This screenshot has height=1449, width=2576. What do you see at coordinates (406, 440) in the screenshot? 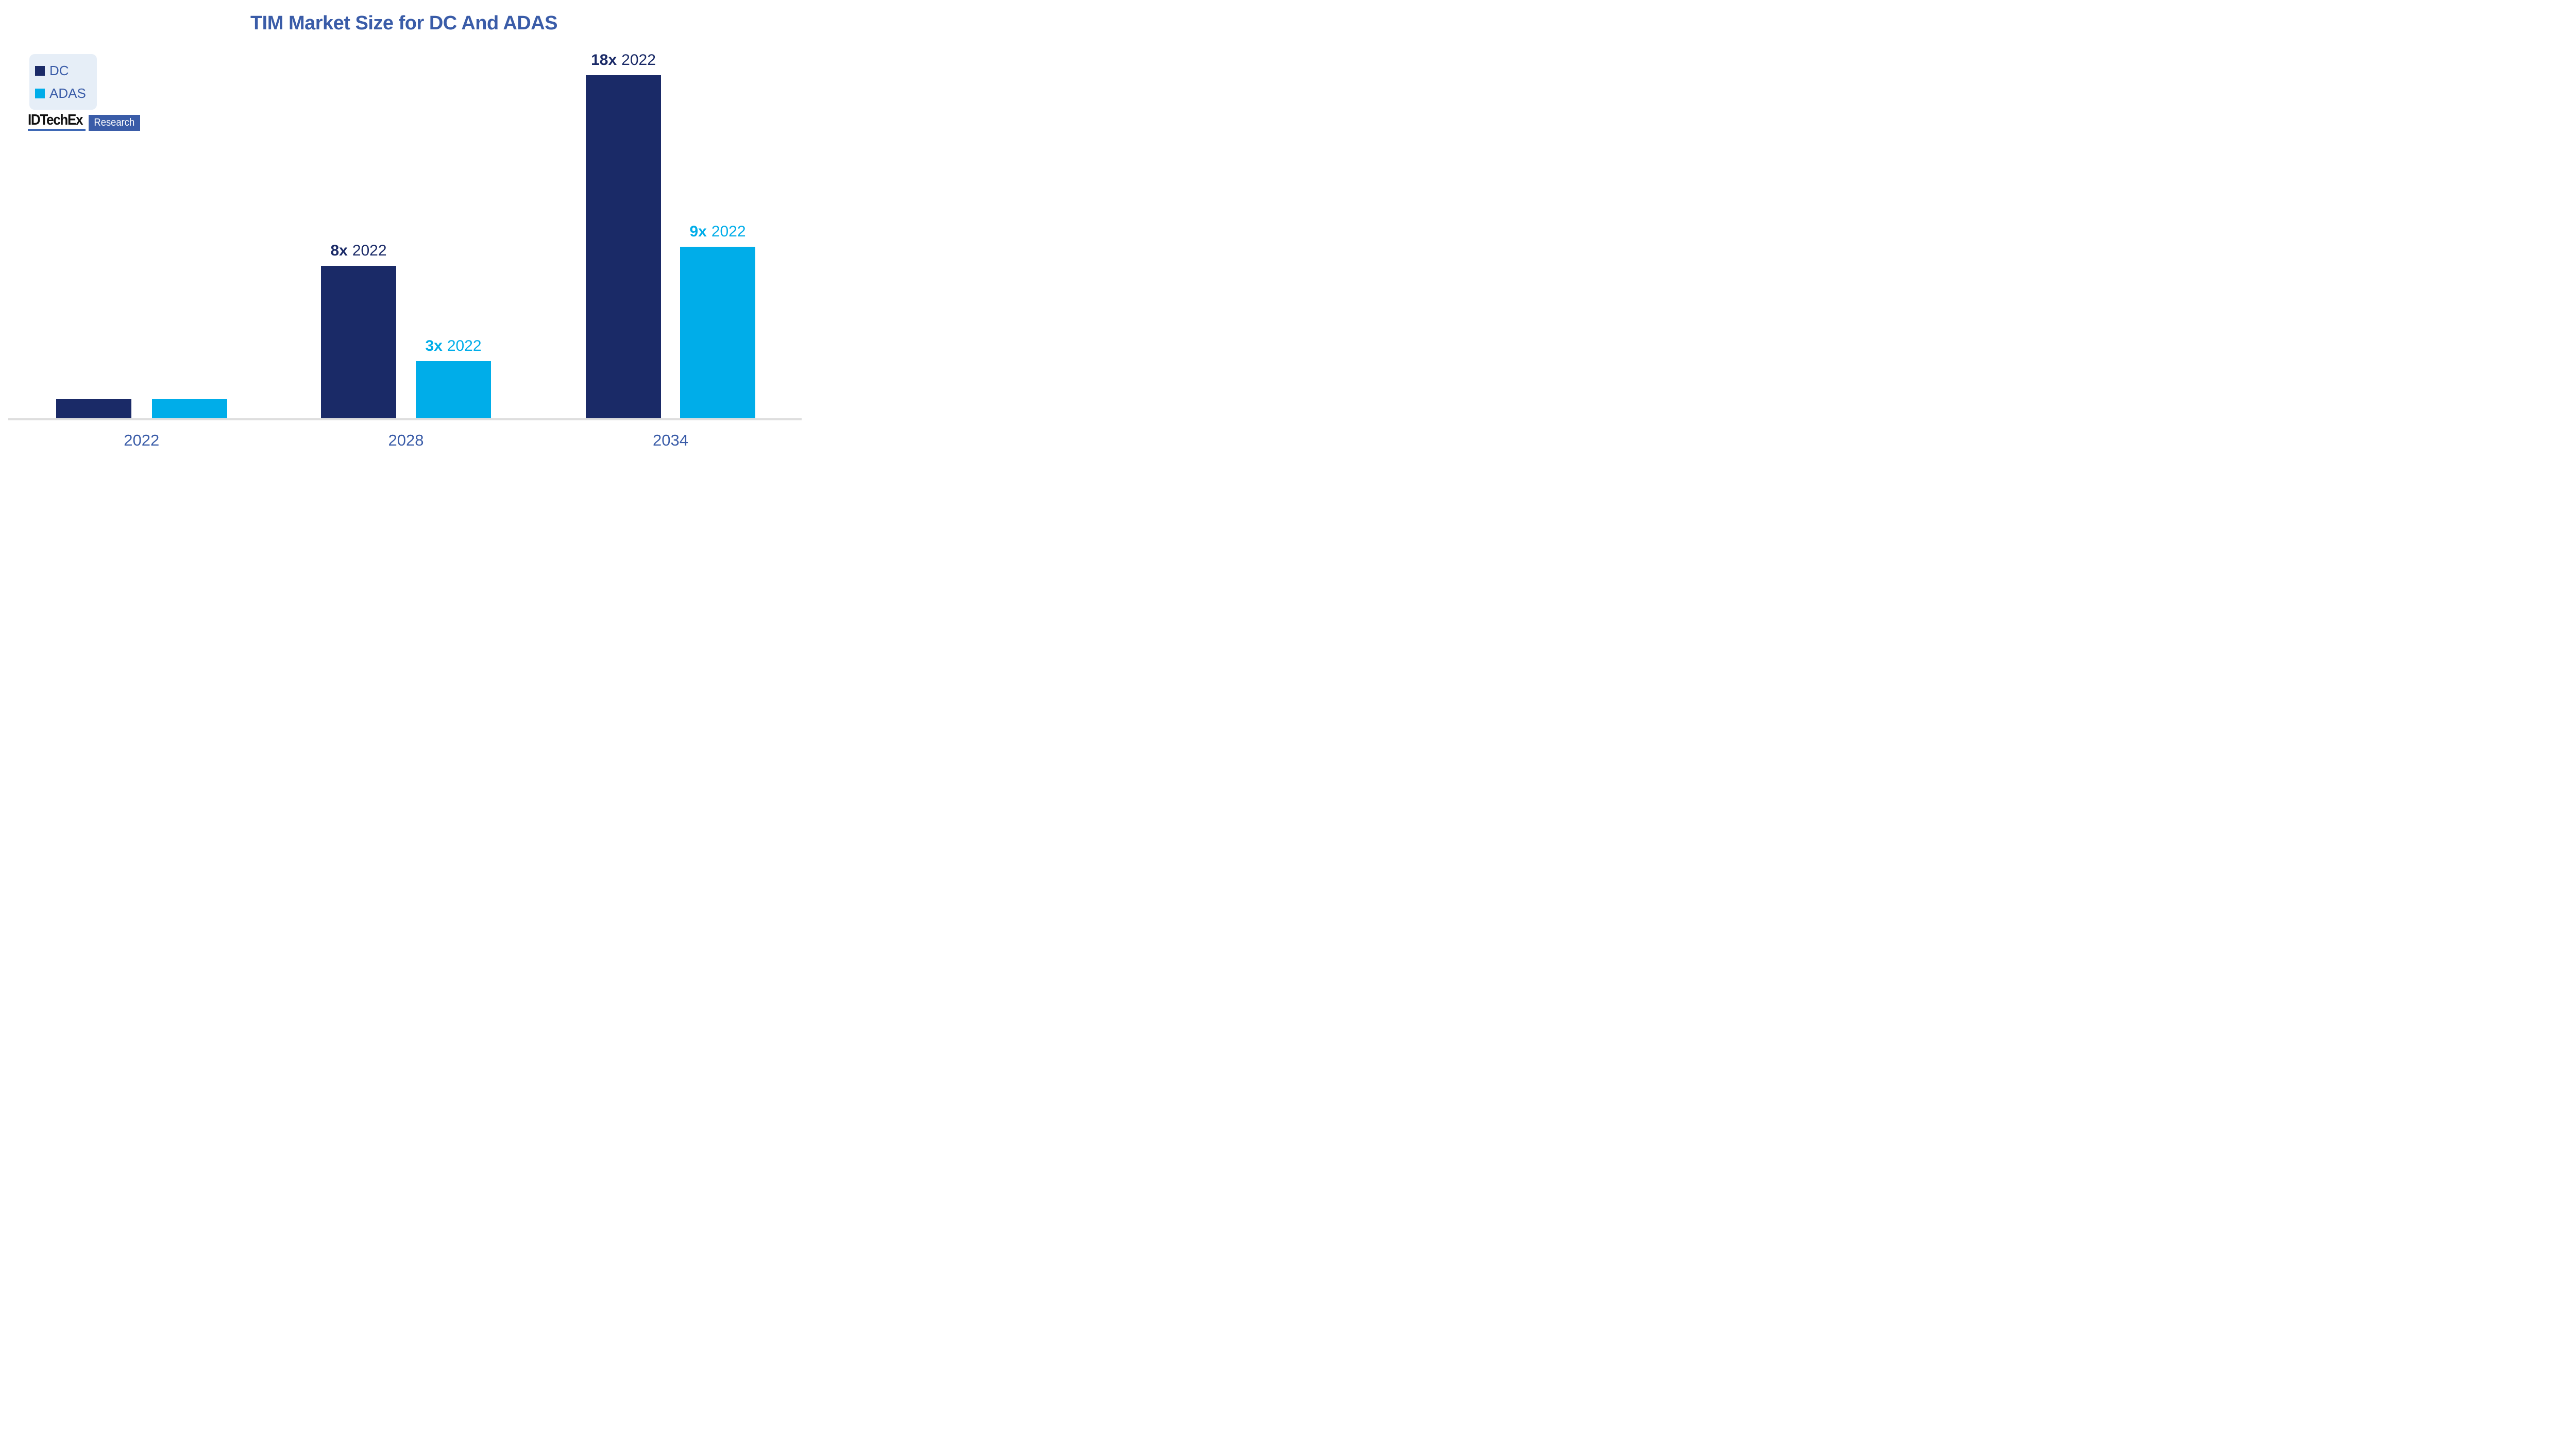
I see `axis-label-2028: 2028` at bounding box center [406, 440].